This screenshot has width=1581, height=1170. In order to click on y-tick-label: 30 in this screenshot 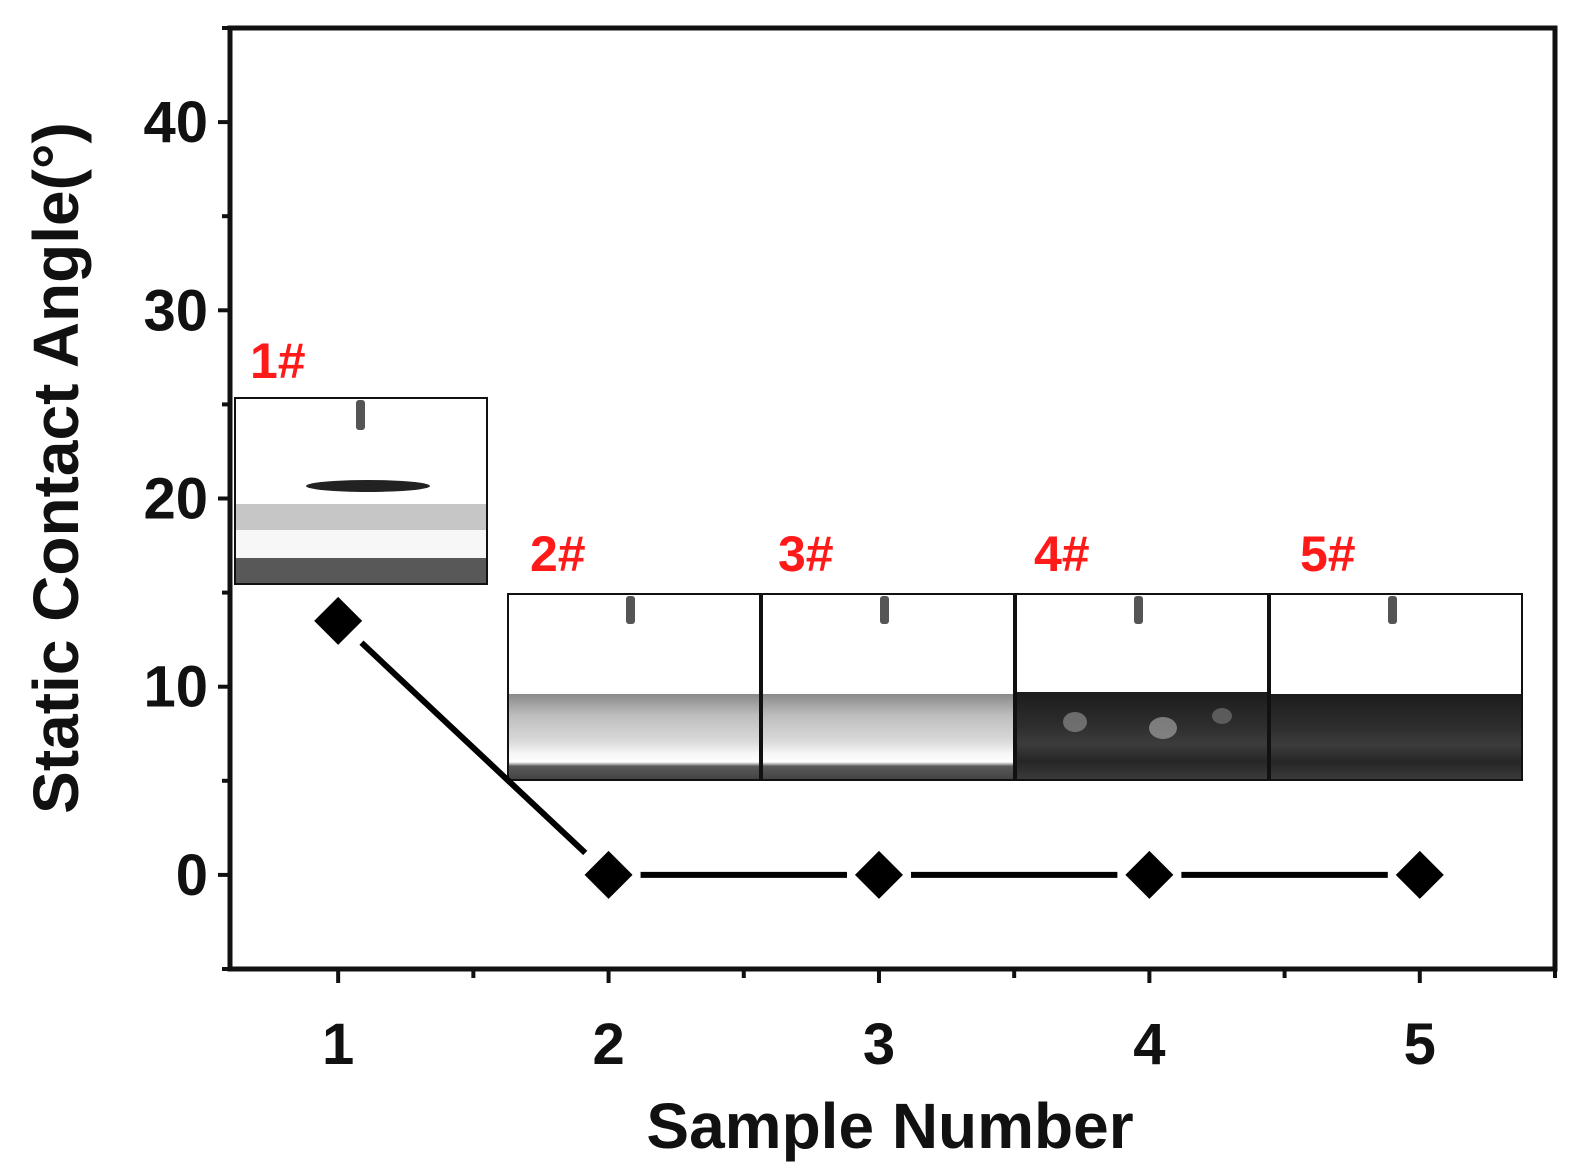, I will do `click(175, 310)`.